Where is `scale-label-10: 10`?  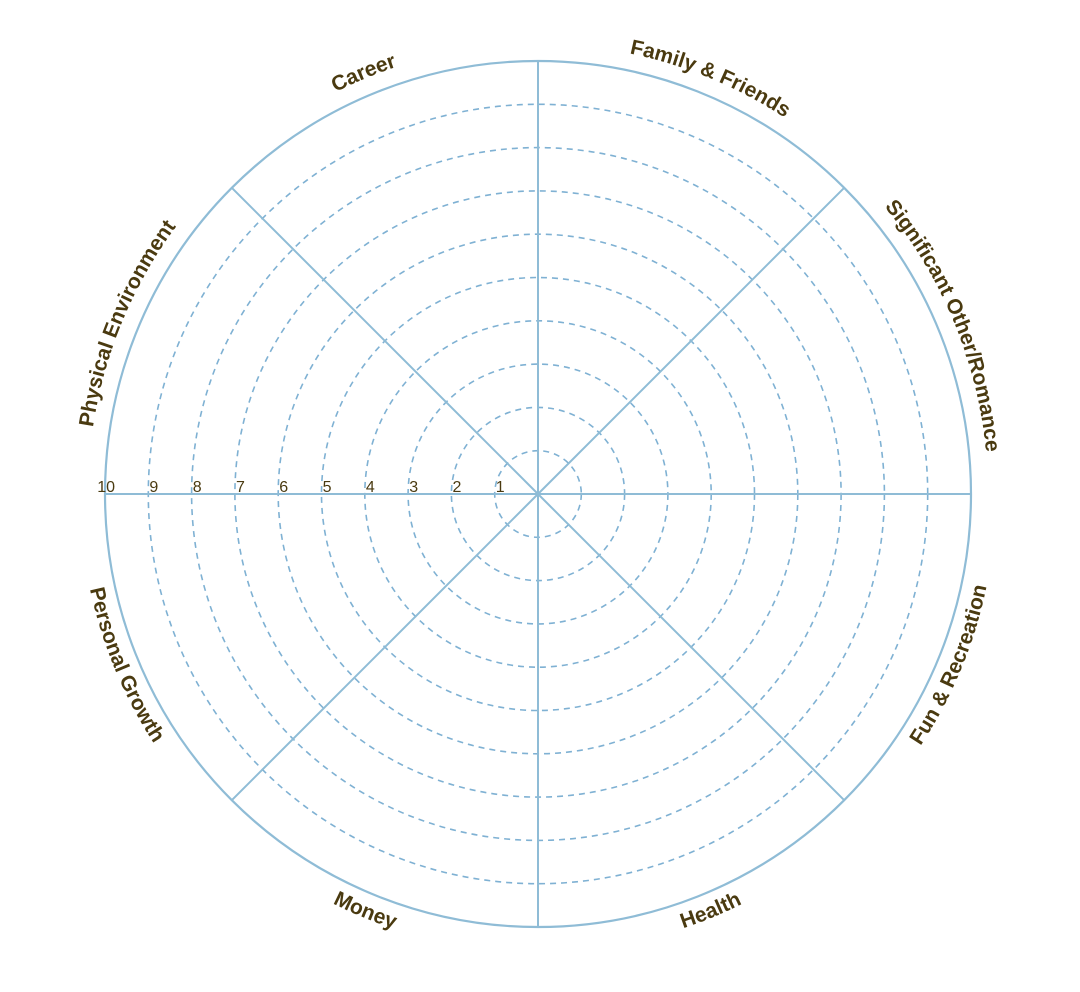
scale-label-10: 10 is located at coordinates (106, 487).